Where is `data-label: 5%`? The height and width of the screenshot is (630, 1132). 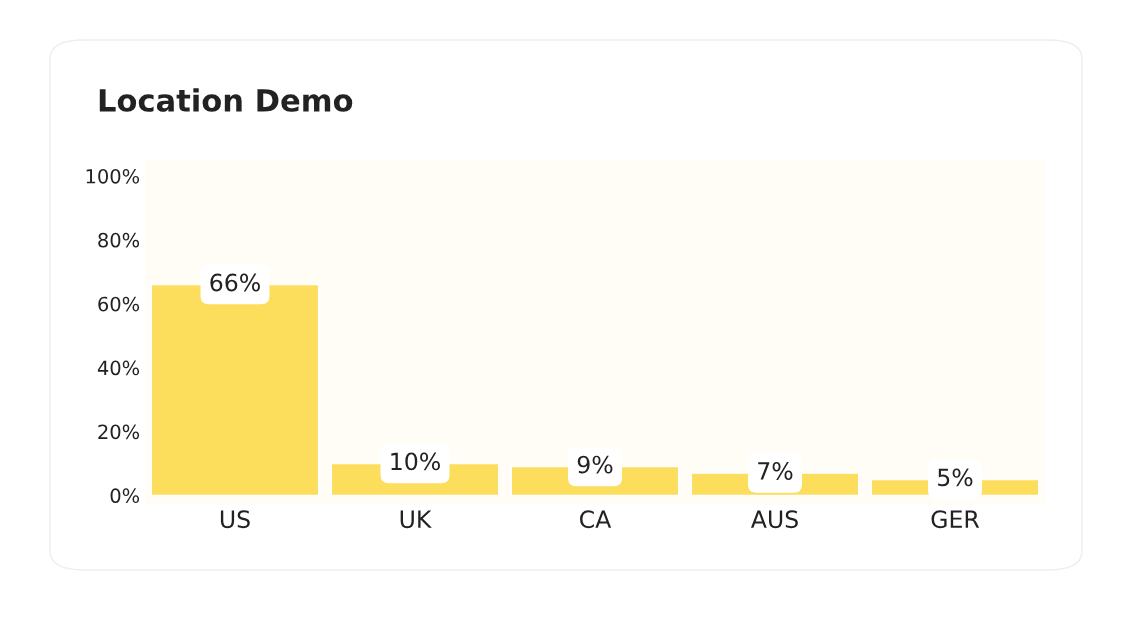 data-label: 5% is located at coordinates (955, 477).